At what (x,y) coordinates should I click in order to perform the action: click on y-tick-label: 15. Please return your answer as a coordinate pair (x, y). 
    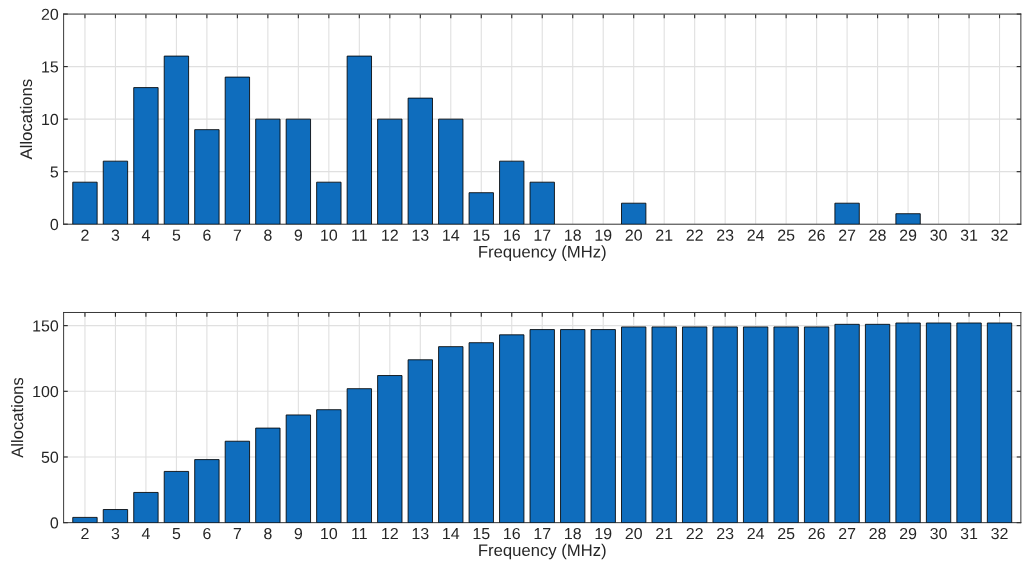
    Looking at the image, I should click on (50, 67).